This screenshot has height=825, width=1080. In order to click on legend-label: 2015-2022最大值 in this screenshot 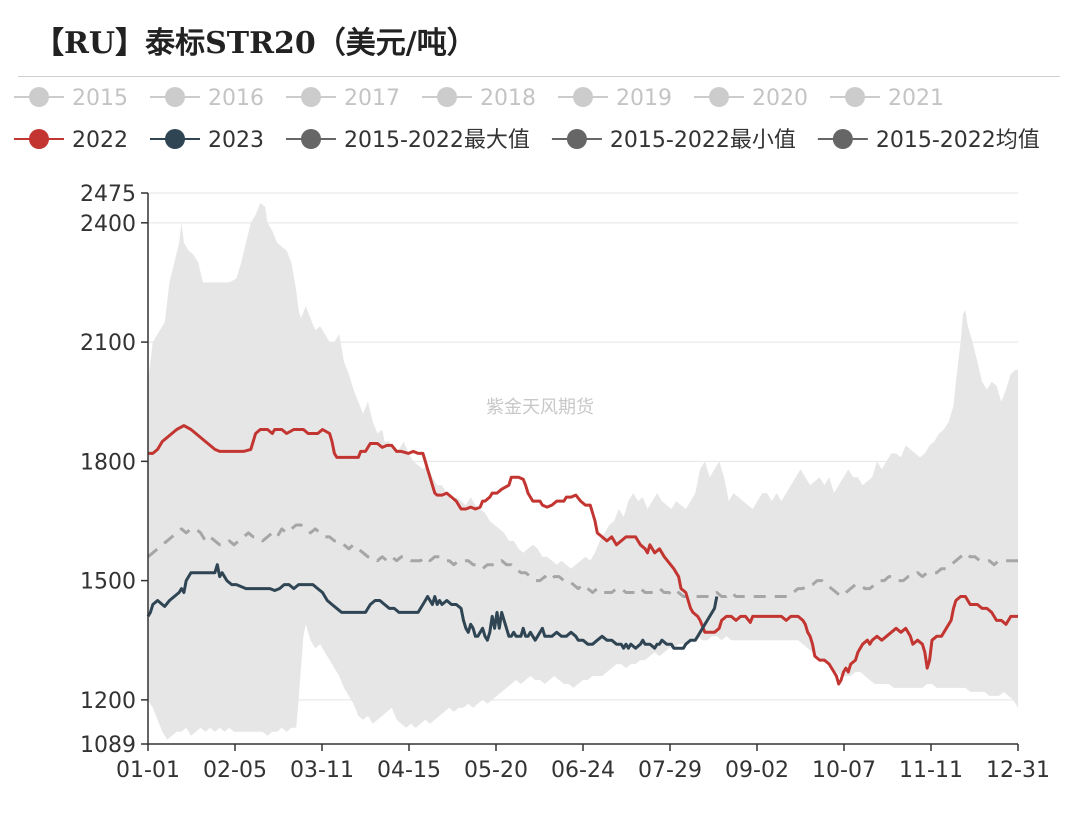, I will do `click(437, 140)`.